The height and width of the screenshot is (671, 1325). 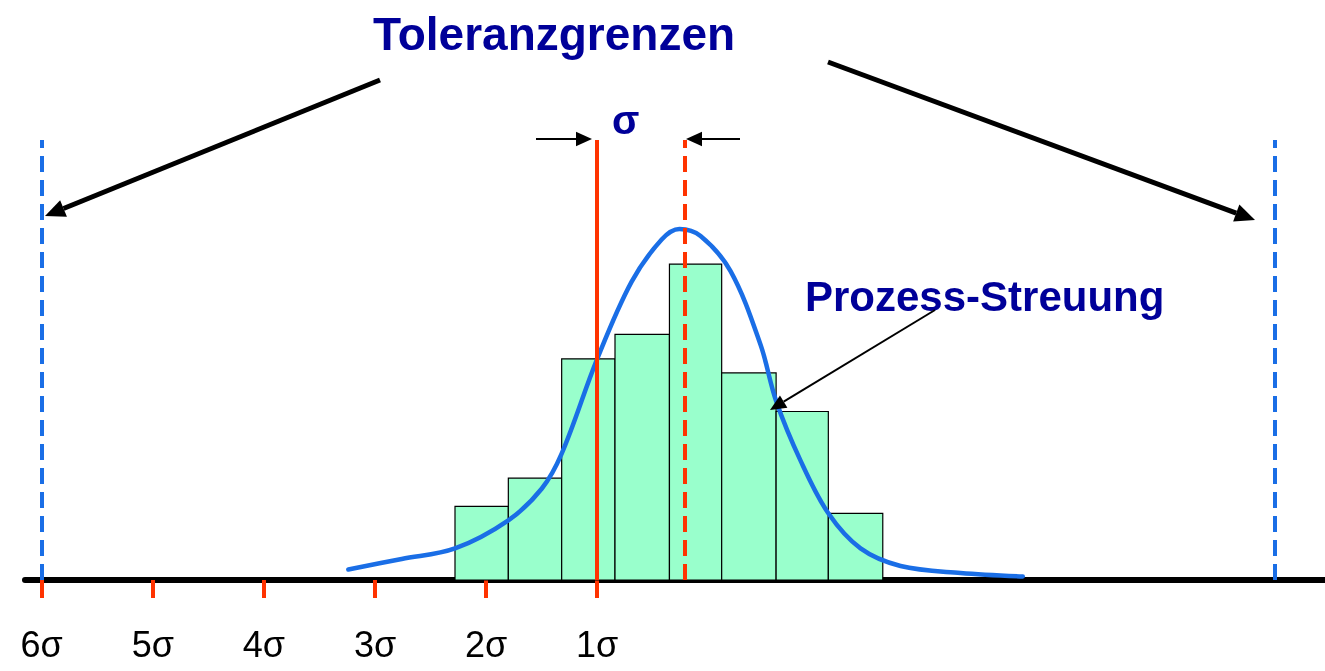 I want to click on annotation: Prozess-Streuung, so click(x=985, y=296).